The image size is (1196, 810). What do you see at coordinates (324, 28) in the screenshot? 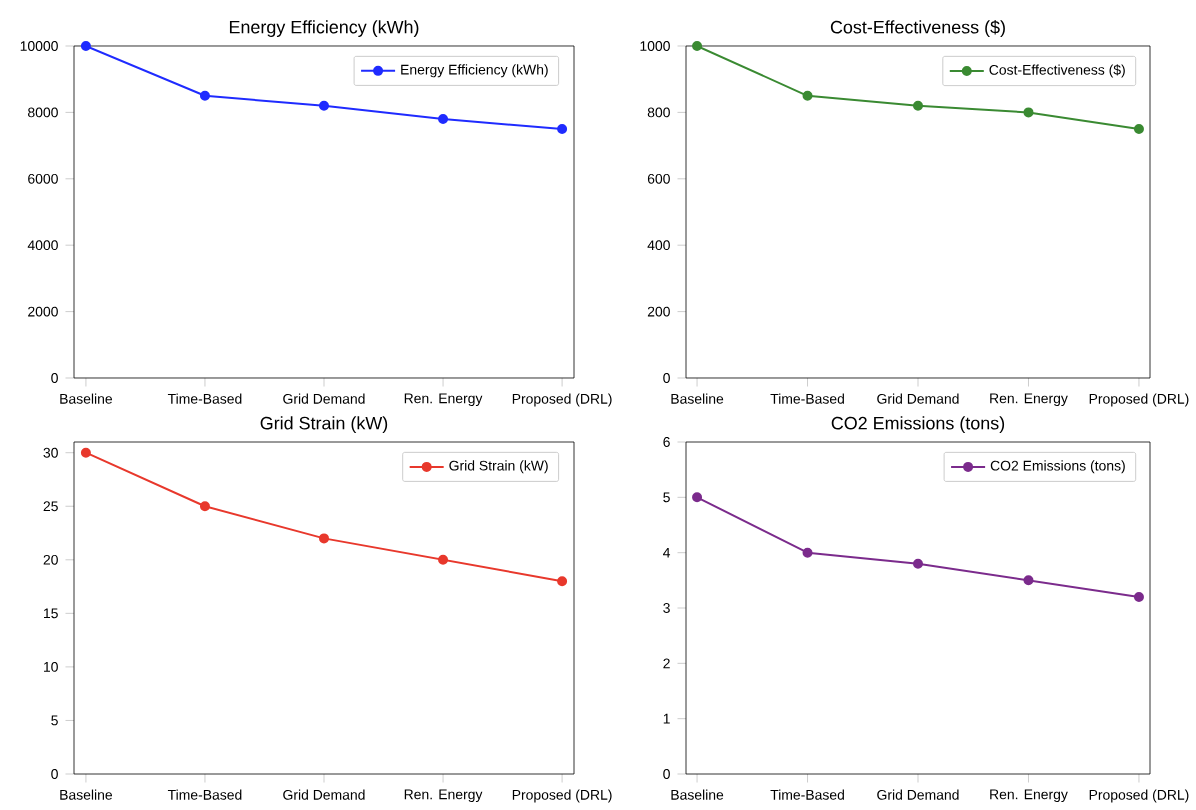
I see `chart-title: Energy Efficiency (kWh)` at bounding box center [324, 28].